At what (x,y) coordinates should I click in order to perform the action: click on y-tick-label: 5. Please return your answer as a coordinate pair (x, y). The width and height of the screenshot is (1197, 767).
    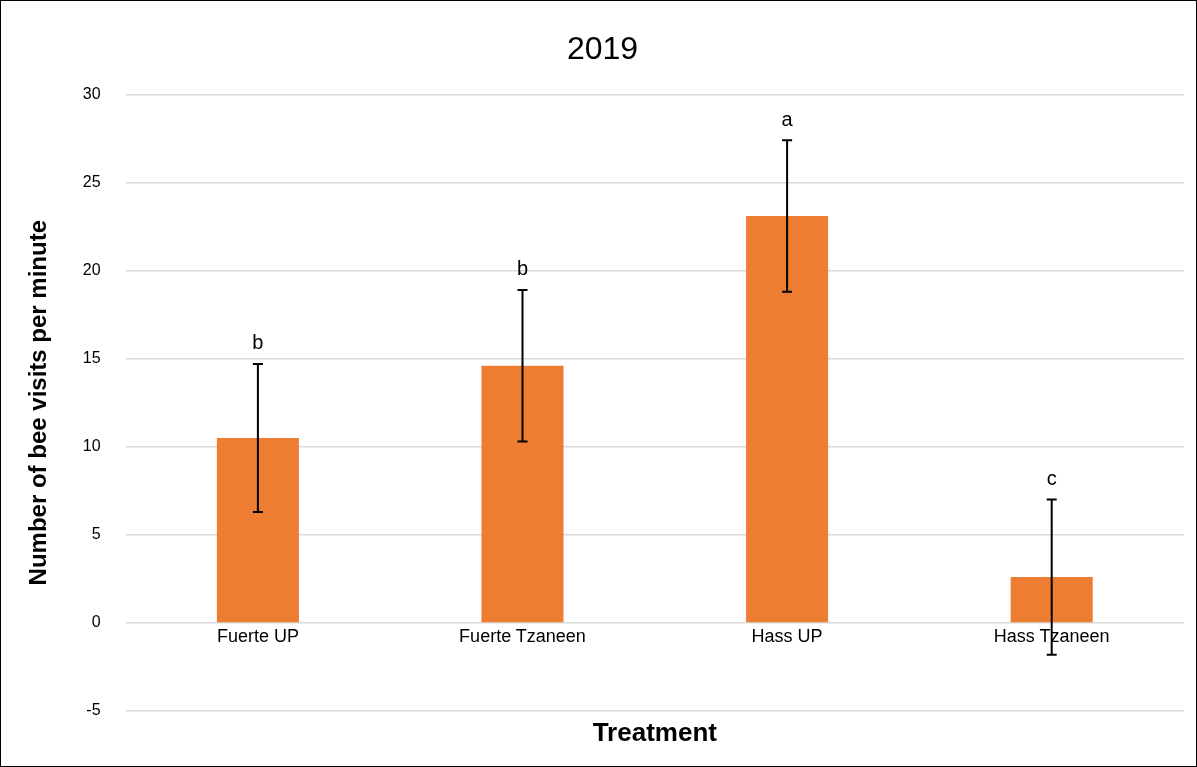
    Looking at the image, I should click on (96, 534).